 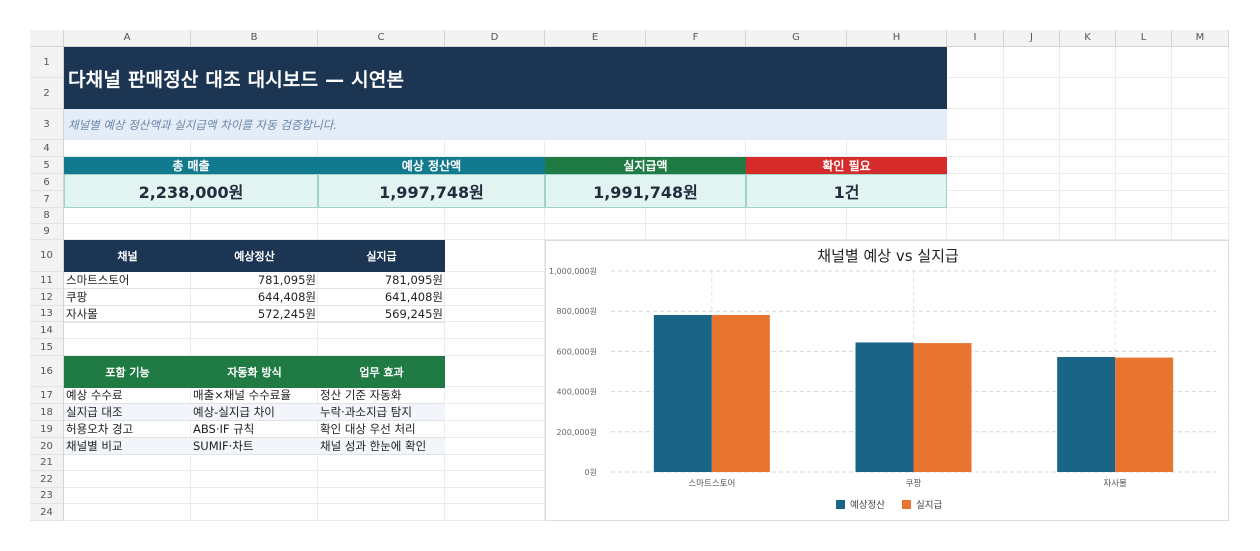 What do you see at coordinates (431, 165) in the screenshot?
I see `kpi-header-expected-settlement: 예상 정산액` at bounding box center [431, 165].